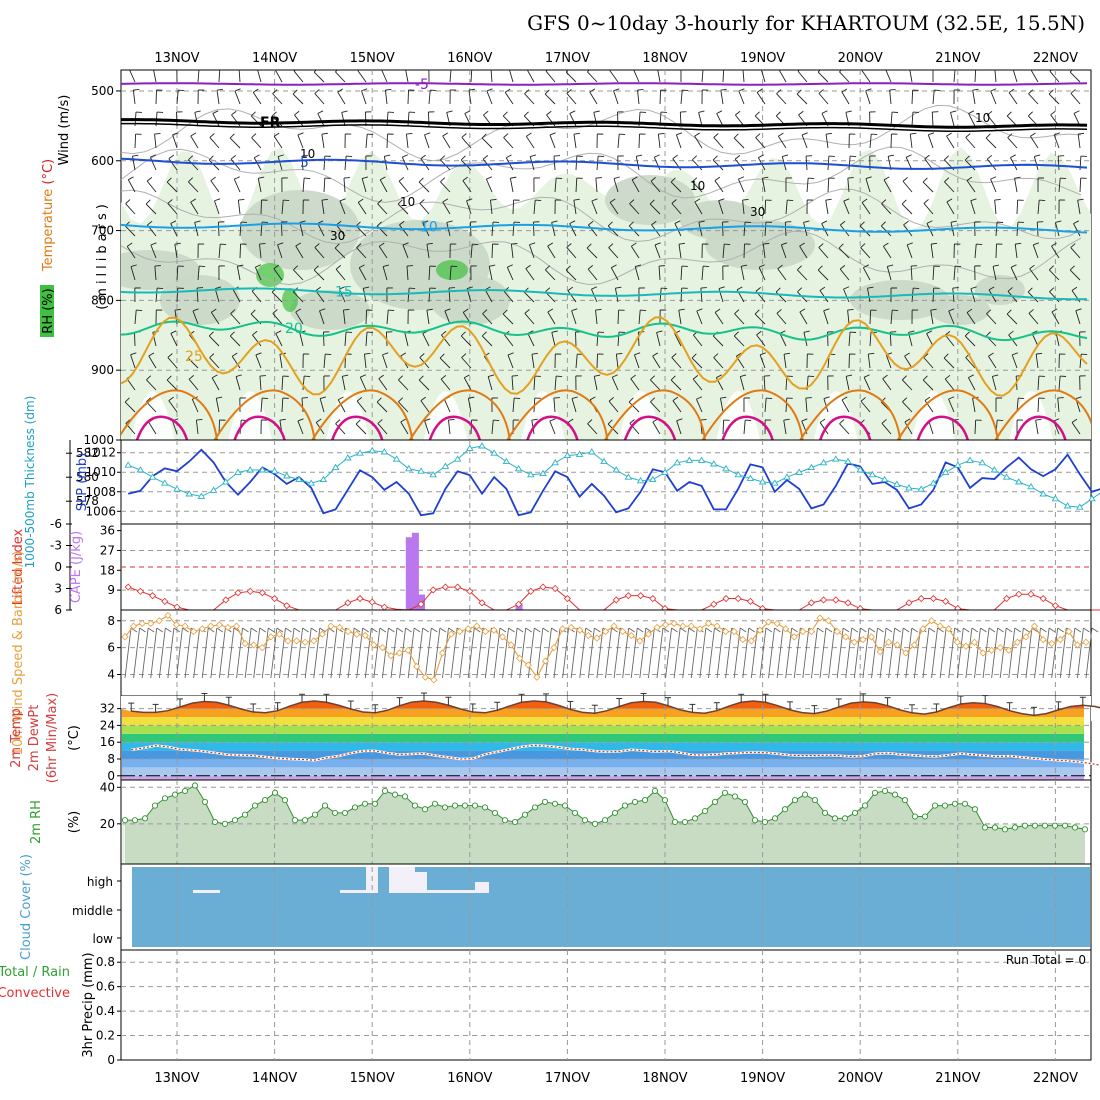 The width and height of the screenshot is (1100, 1100). I want to click on date-label-bottom: 21NOV, so click(957, 1078).